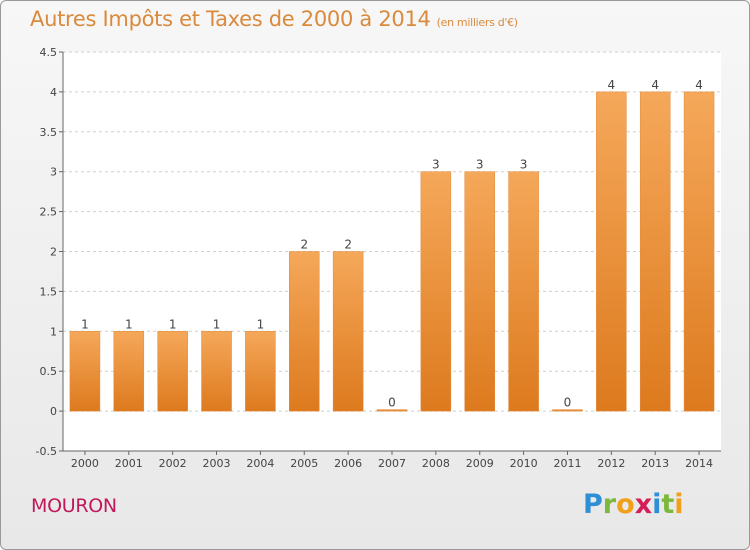  What do you see at coordinates (655, 463) in the screenshot?
I see `x-tick-label: 2013` at bounding box center [655, 463].